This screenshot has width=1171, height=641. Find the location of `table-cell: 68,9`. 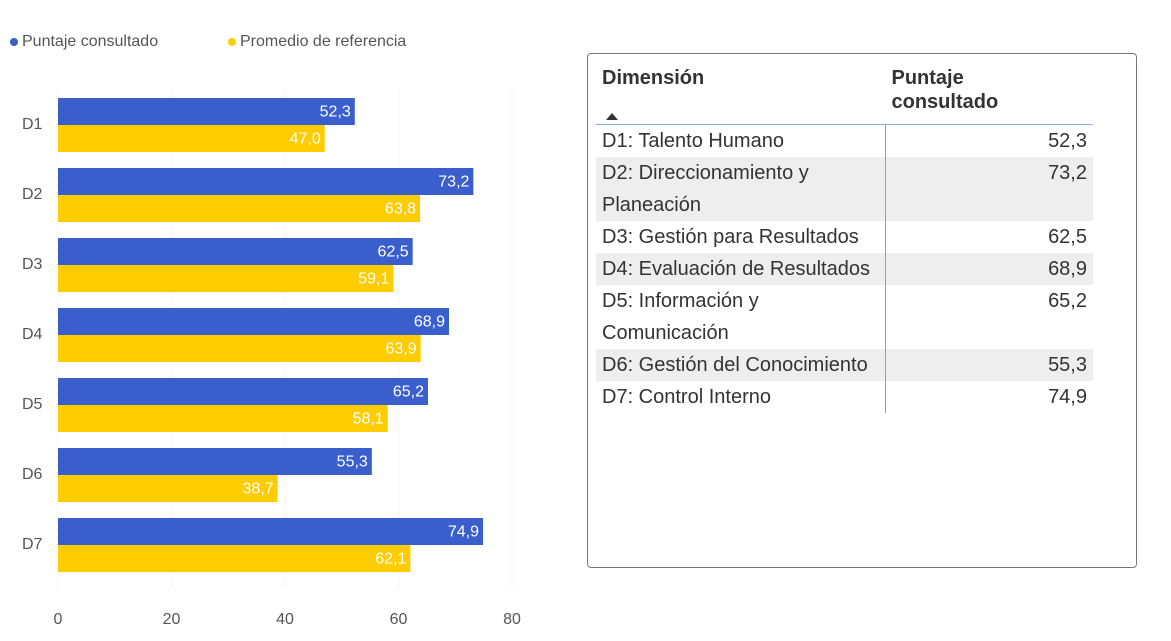

table-cell: 68,9 is located at coordinates (989, 269).